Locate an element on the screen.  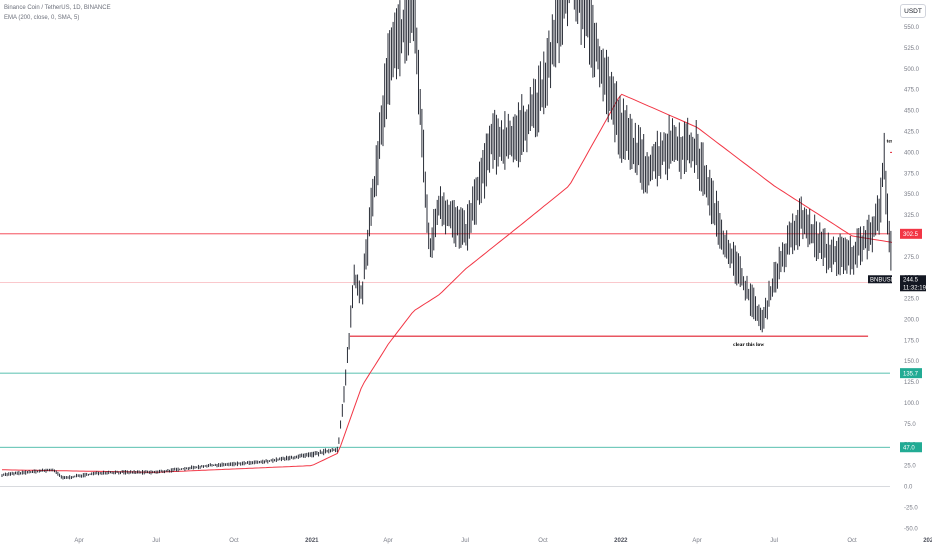
y-tick-label: 225.0 is located at coordinates (912, 300).